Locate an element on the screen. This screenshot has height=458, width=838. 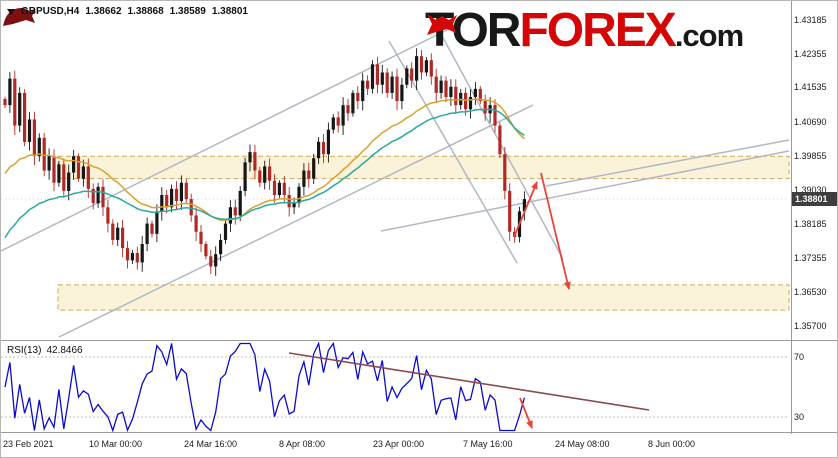
bull-icon is located at coordinates (442, 24).